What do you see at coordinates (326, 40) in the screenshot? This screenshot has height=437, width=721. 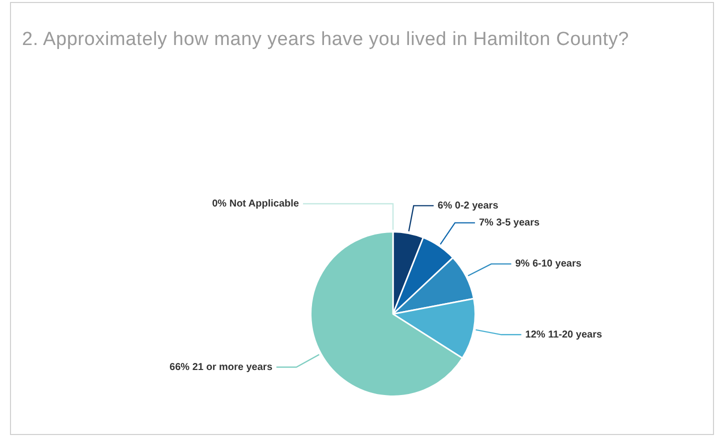 I see `chart-title: 2. Approximately how many years have you lived in Hamilton County?` at bounding box center [326, 40].